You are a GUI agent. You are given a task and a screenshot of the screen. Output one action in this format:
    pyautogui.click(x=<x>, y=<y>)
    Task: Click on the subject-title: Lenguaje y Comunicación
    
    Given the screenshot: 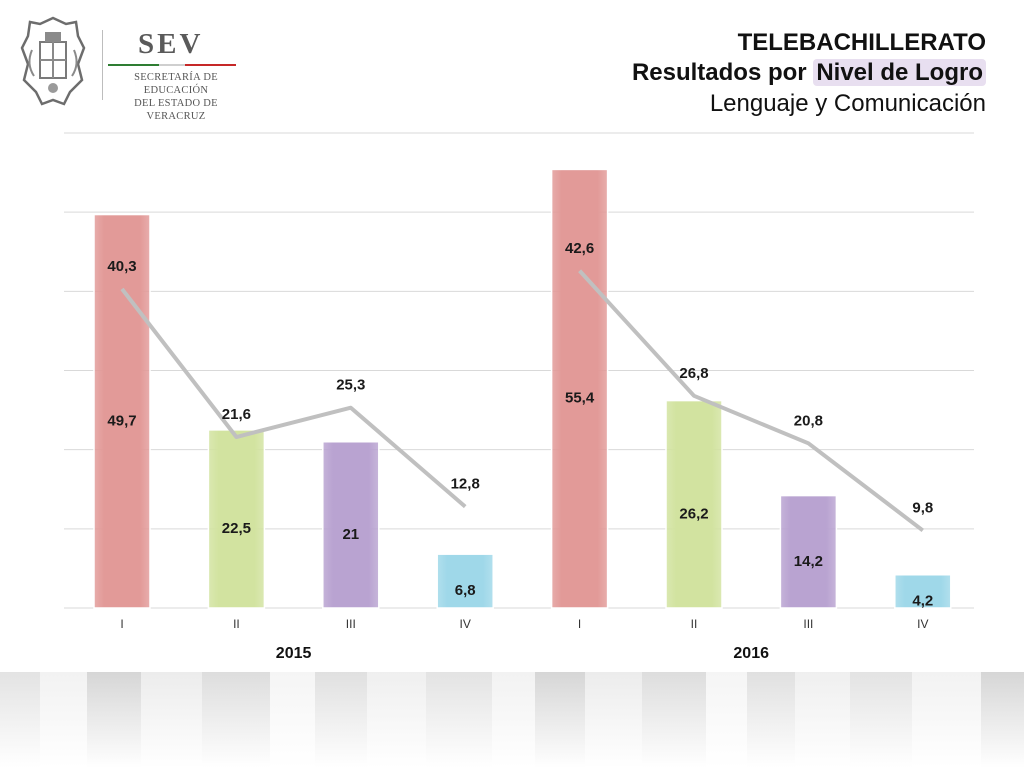 What is the action you would take?
    pyautogui.click(x=847, y=103)
    